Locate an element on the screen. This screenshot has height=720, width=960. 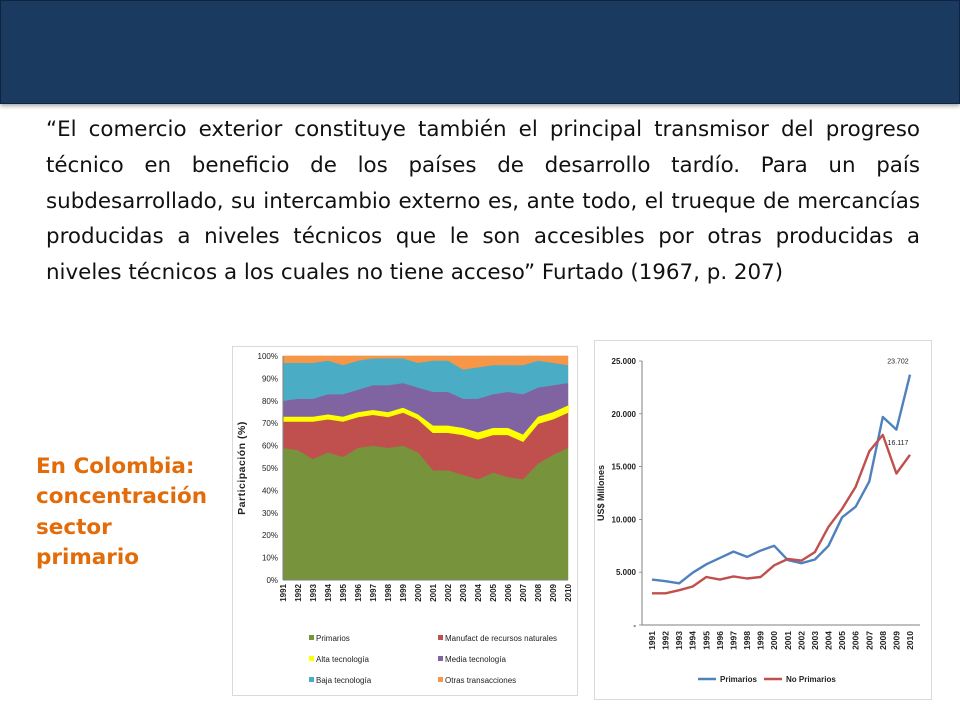
y-axis-label: Participación (%) is located at coordinates (242, 468).